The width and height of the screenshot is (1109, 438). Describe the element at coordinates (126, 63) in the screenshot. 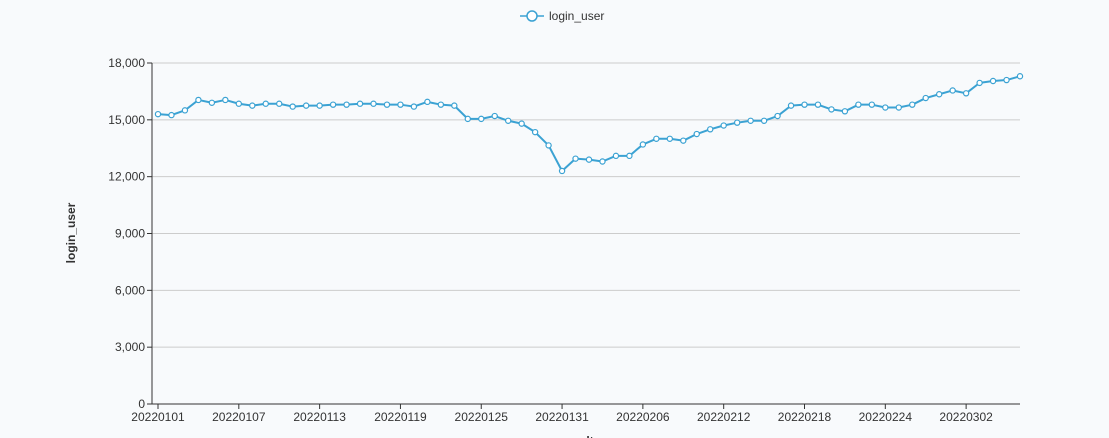

I see `y-tick-label: 18,000` at that location.